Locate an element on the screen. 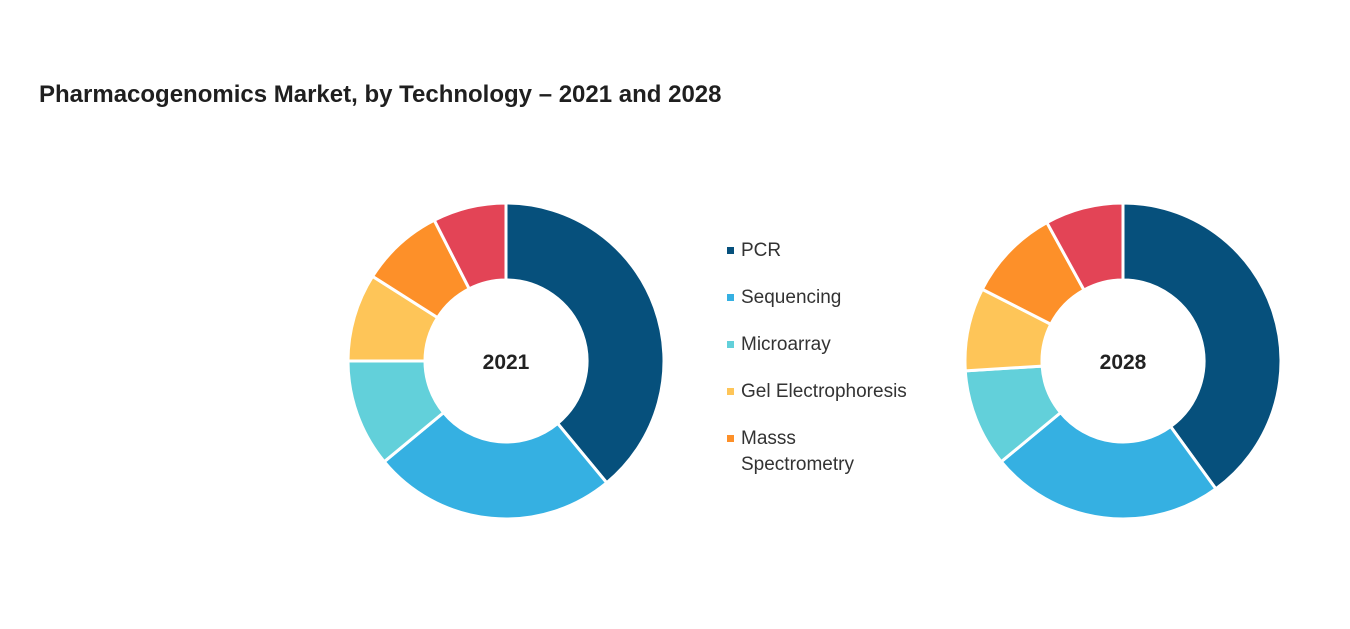 The image size is (1350, 629). slice-pcr-2028 is located at coordinates (1202, 346).